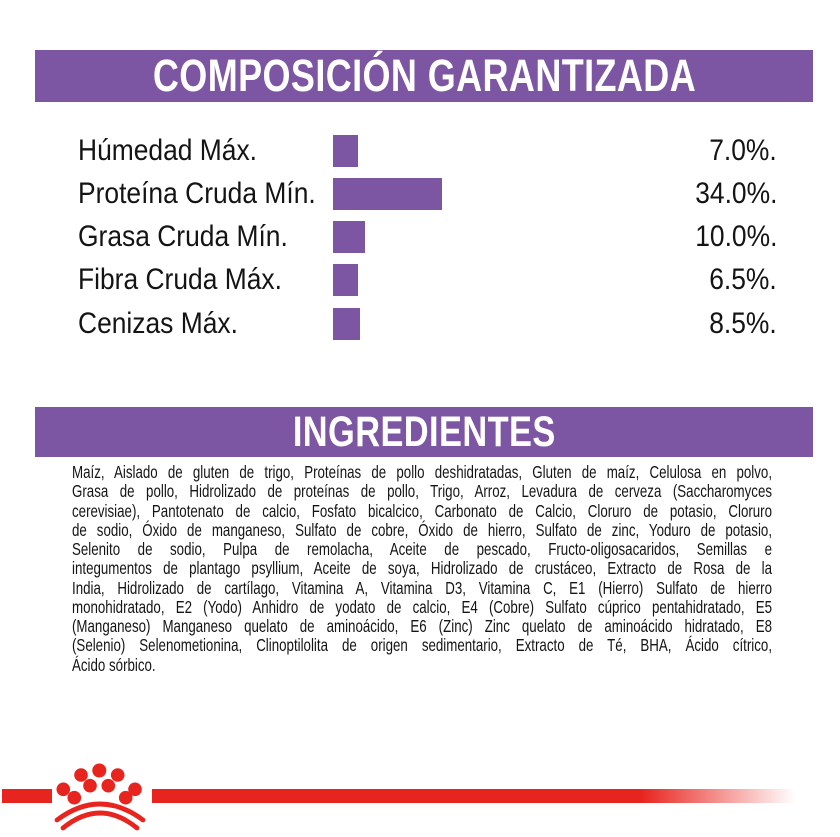  I want to click on composition-row: Proteína Cruda Mín. 34.0%., so click(420, 193).